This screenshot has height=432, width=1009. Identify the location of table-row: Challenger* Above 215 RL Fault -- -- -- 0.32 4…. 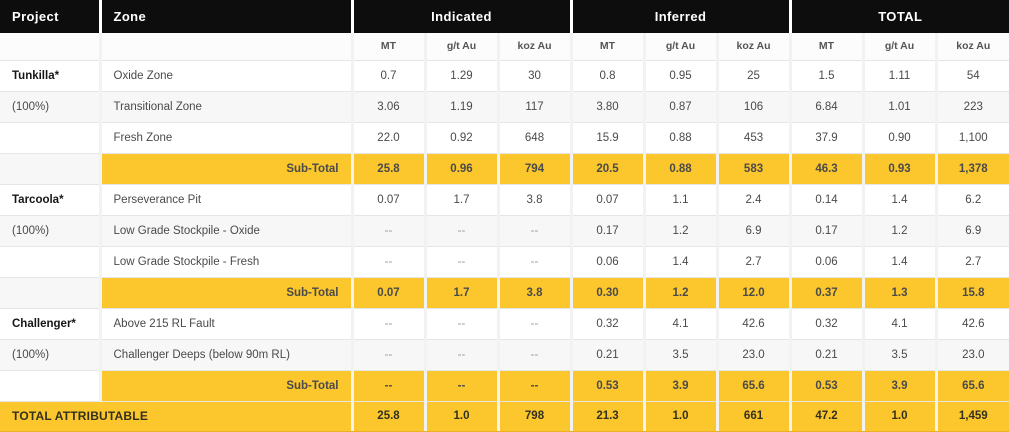
(504, 324).